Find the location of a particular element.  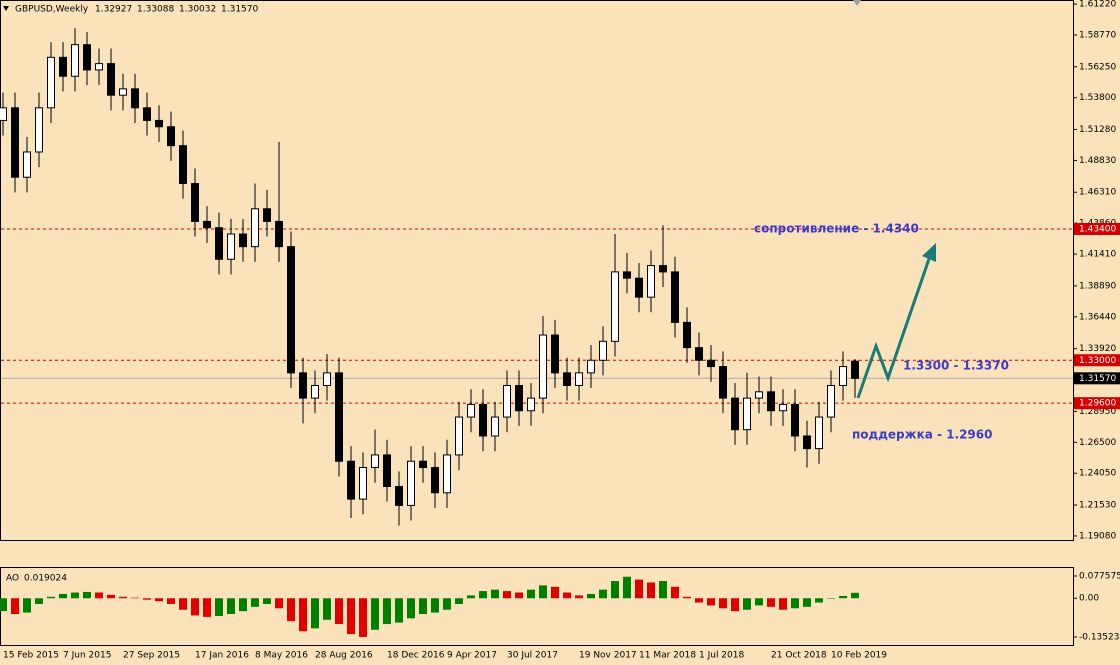

price-marker-label: 1.33000 is located at coordinates (1097, 361).